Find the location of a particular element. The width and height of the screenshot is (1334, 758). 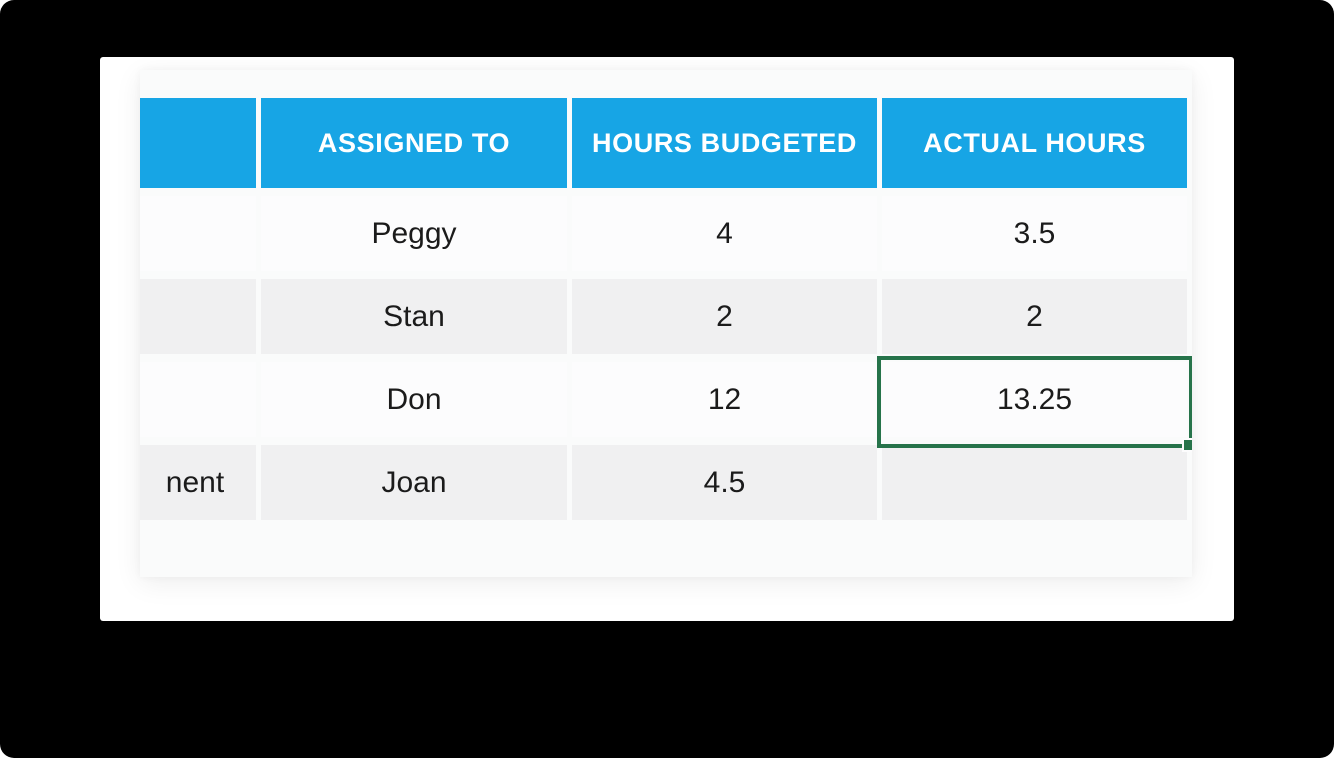

table-row: n Don 12 13.25 is located at coordinates (666, 404).